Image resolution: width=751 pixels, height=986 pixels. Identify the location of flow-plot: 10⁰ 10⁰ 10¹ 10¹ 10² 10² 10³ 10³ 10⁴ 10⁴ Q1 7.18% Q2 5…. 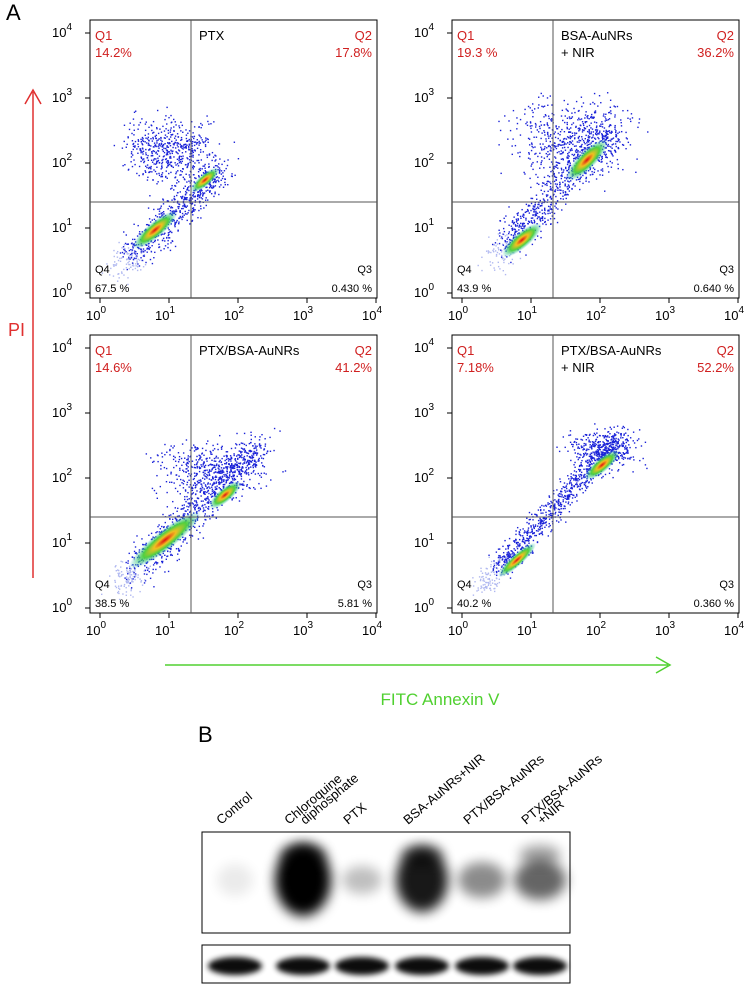
(579, 486).